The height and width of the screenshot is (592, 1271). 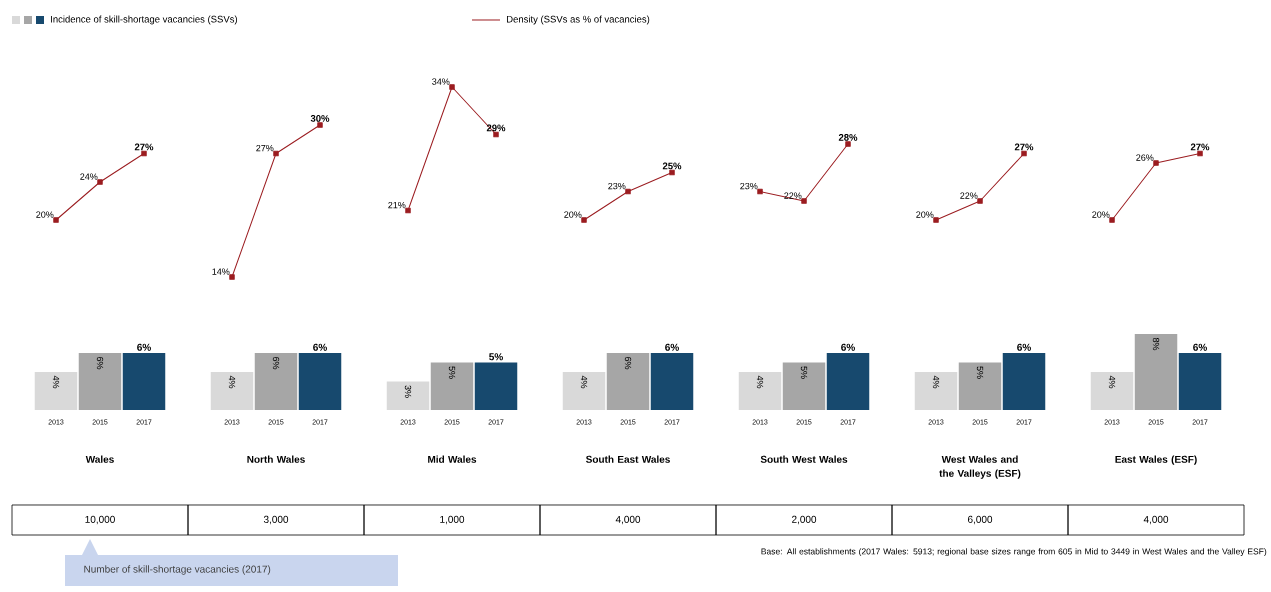 I want to click on text: 1,000, so click(x=452, y=520).